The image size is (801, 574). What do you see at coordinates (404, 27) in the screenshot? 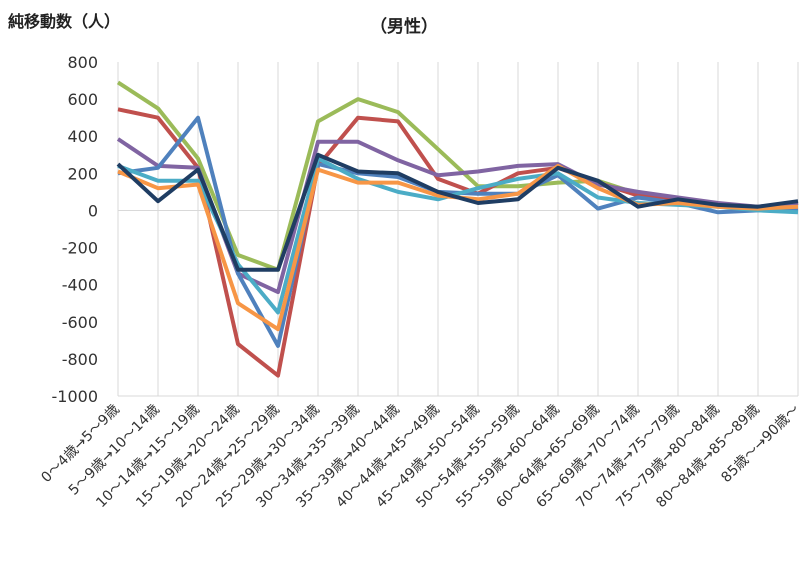
I see `chart-title: （男性）` at bounding box center [404, 27].